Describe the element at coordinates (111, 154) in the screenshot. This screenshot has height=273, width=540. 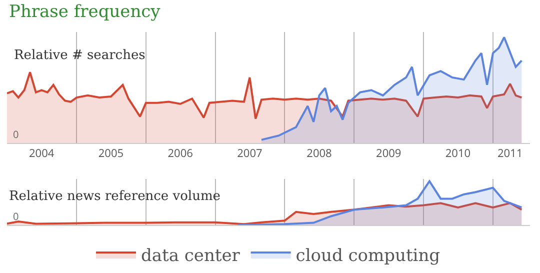
I see `x-tick-label: 2005` at that location.